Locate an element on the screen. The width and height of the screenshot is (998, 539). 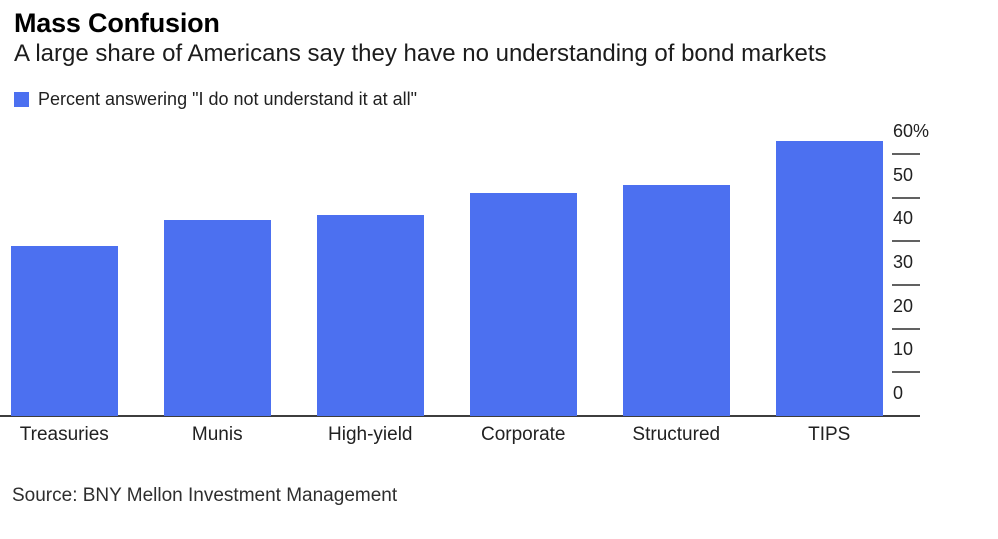
bar-corporate is located at coordinates (523, 304).